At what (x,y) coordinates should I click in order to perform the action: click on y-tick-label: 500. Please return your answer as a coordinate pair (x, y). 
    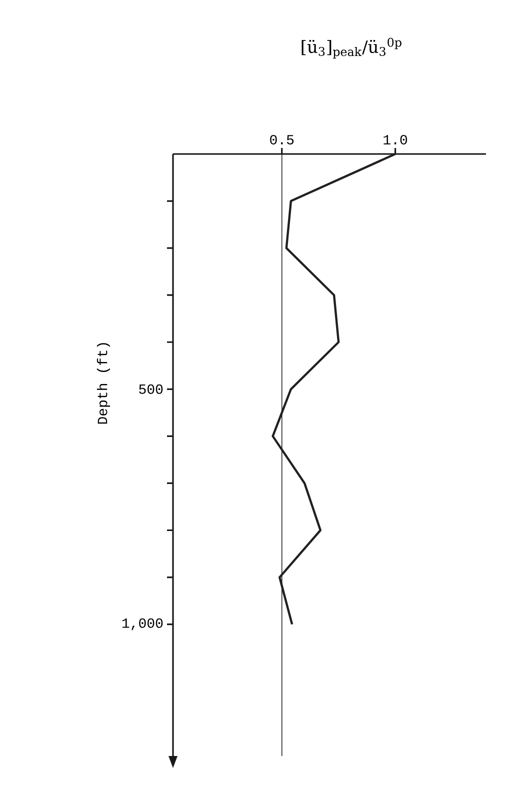
    Looking at the image, I should click on (151, 389).